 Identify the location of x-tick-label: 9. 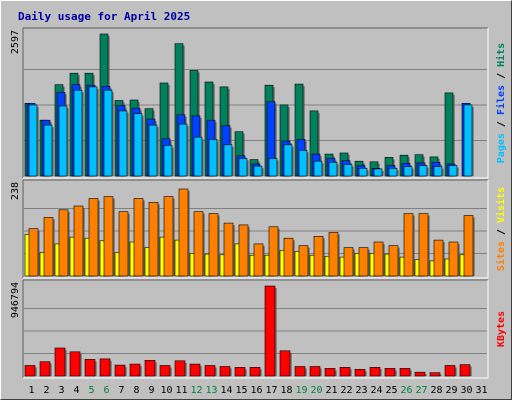
(151, 390).